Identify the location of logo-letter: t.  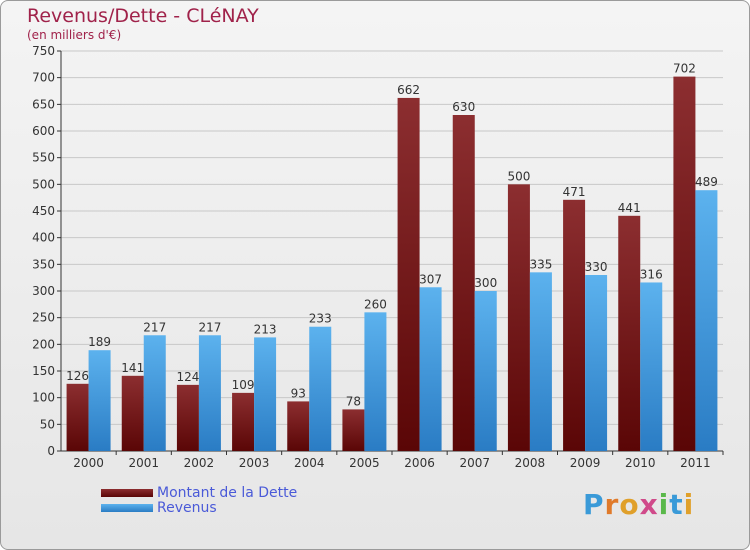
(676, 504).